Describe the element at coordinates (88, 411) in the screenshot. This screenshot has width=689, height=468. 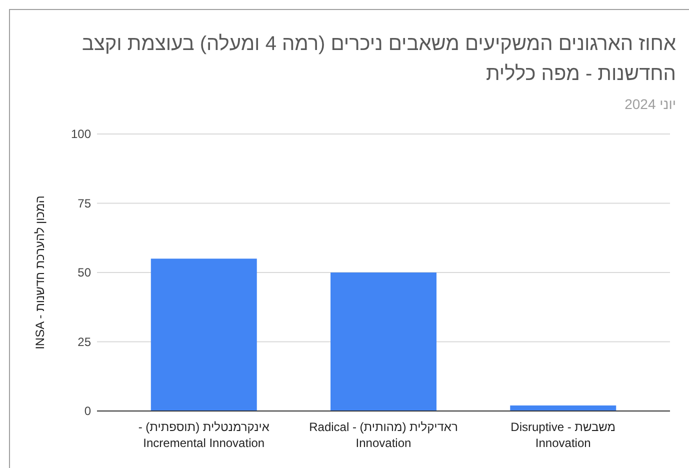
I see `y-tick-label: 0` at that location.